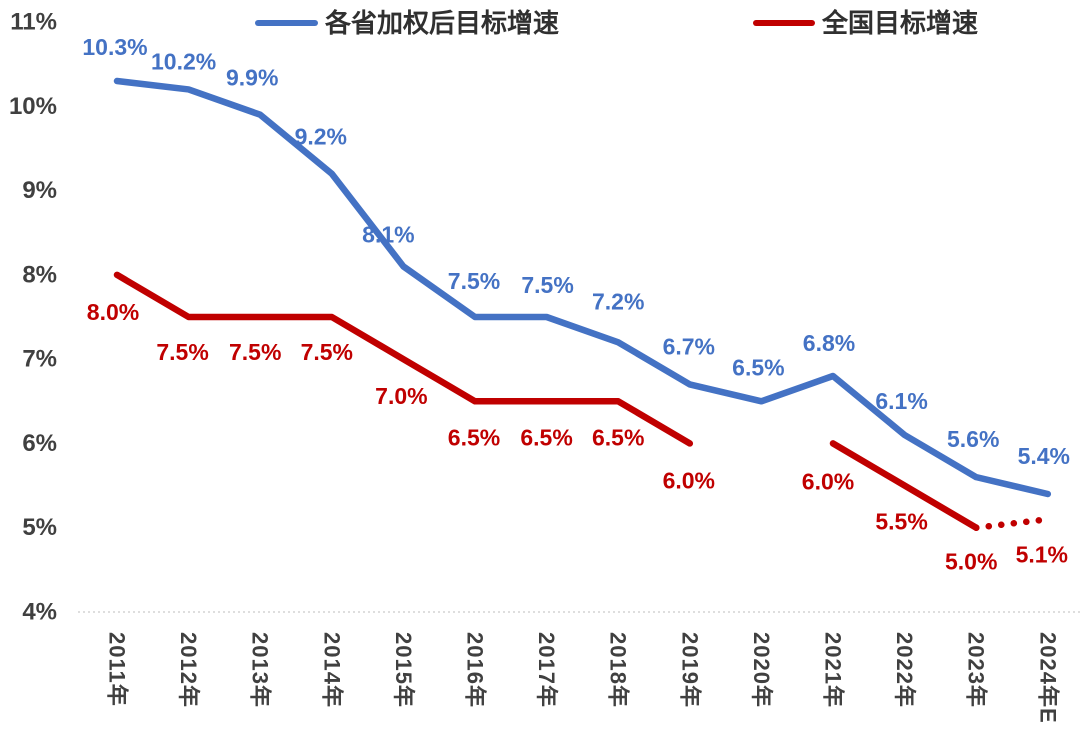 Image resolution: width=1080 pixels, height=743 pixels. What do you see at coordinates (39, 359) in the screenshot?
I see `y-tick-label: 7%` at bounding box center [39, 359].